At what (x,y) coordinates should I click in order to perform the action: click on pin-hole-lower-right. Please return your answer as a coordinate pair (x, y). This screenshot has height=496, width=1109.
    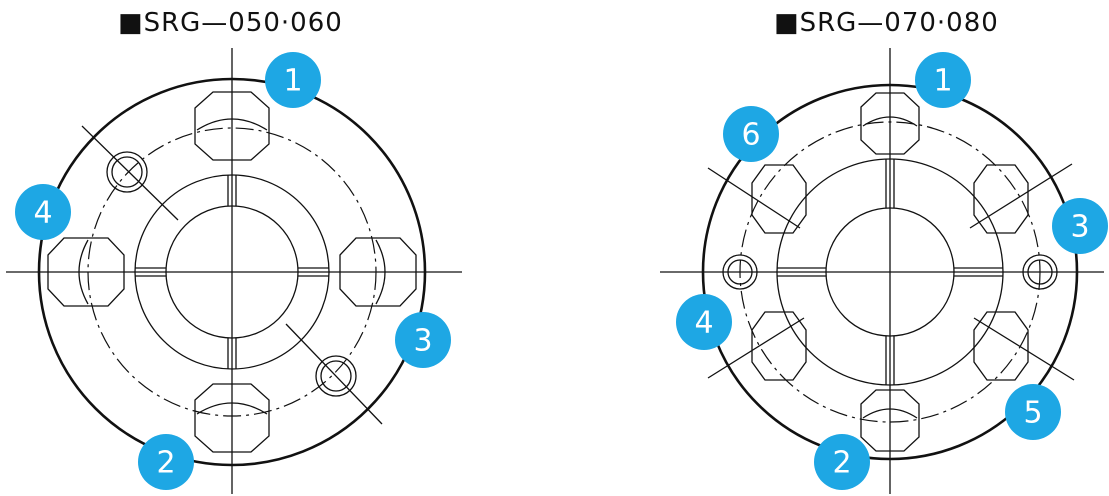
    Looking at the image, I should click on (336, 376).